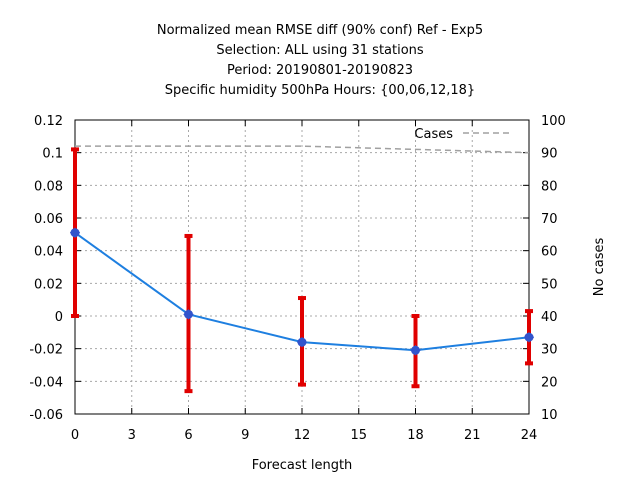  What do you see at coordinates (46, 350) in the screenshot?
I see `y-tick-label: -0.02` at bounding box center [46, 350].